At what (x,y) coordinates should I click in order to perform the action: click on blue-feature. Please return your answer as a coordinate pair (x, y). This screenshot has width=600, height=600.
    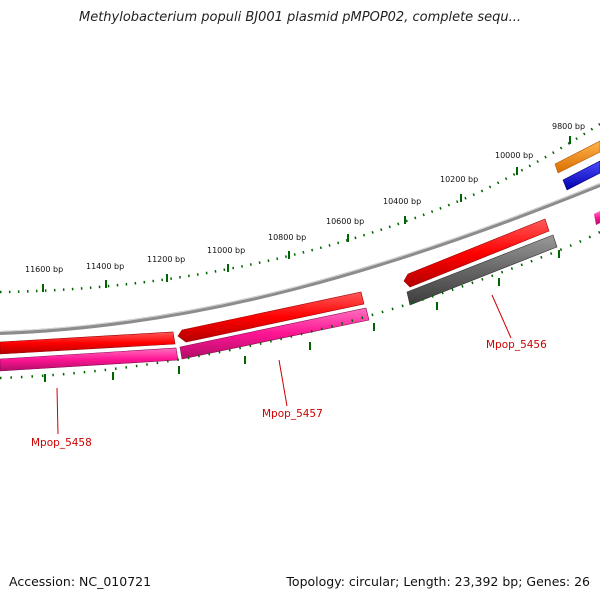
    Looking at the image, I should click on (581, 175).